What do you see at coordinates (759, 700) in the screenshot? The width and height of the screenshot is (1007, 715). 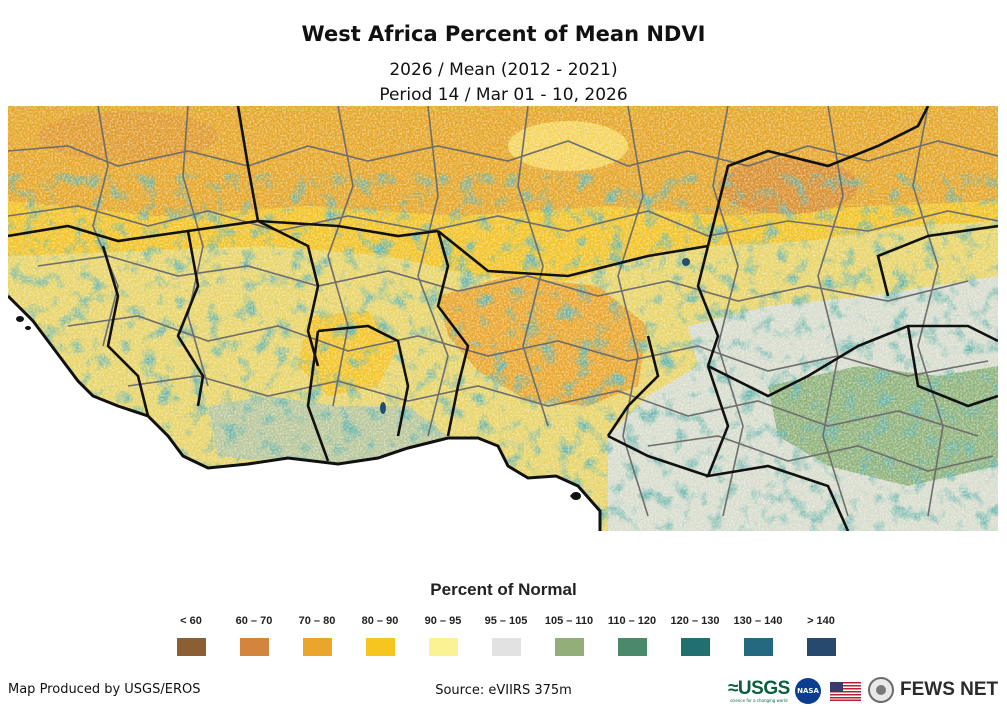 I see `usgs-tagline: science for a changing world` at bounding box center [759, 700].